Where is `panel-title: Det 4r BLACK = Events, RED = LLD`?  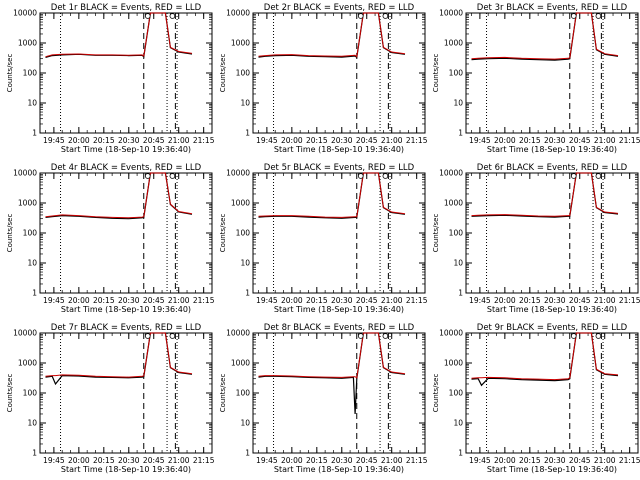 panel-title: Det 4r BLACK = Events, RED = LLD is located at coordinates (126, 168).